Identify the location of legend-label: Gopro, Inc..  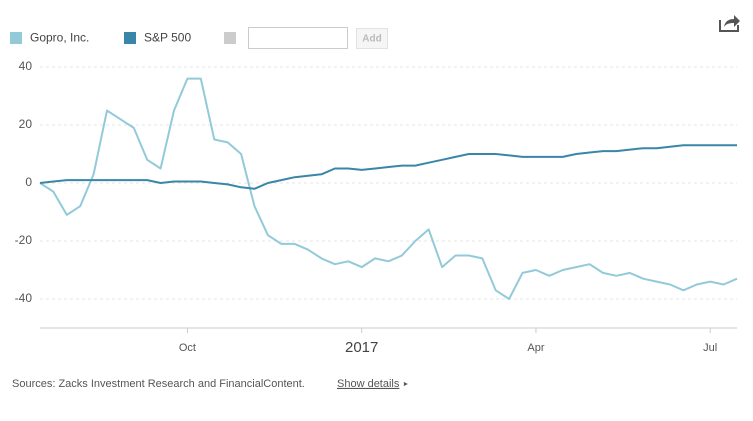
(59, 38).